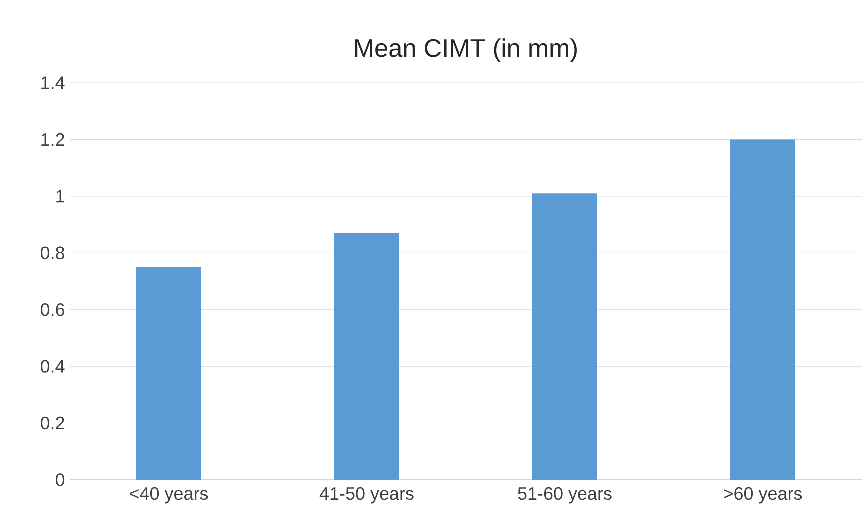 The image size is (864, 519). I want to click on y-tick-label: 0.6, so click(52, 309).